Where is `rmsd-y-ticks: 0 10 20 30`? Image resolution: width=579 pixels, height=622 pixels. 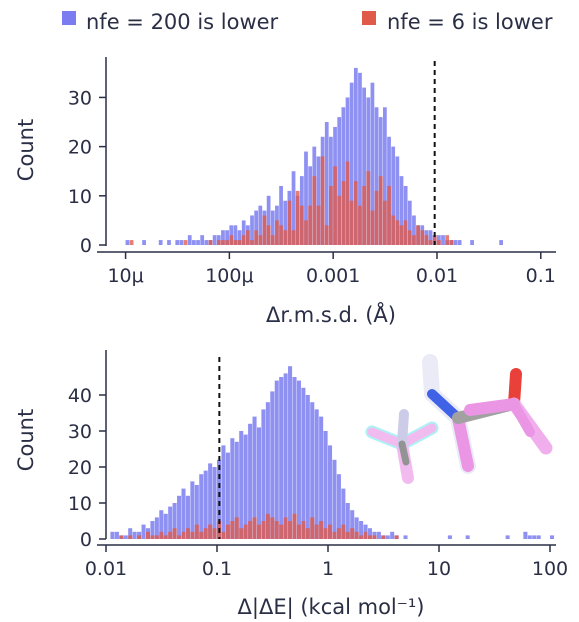
rmsd-y-ticks: 0 10 20 30 is located at coordinates (87, 172).